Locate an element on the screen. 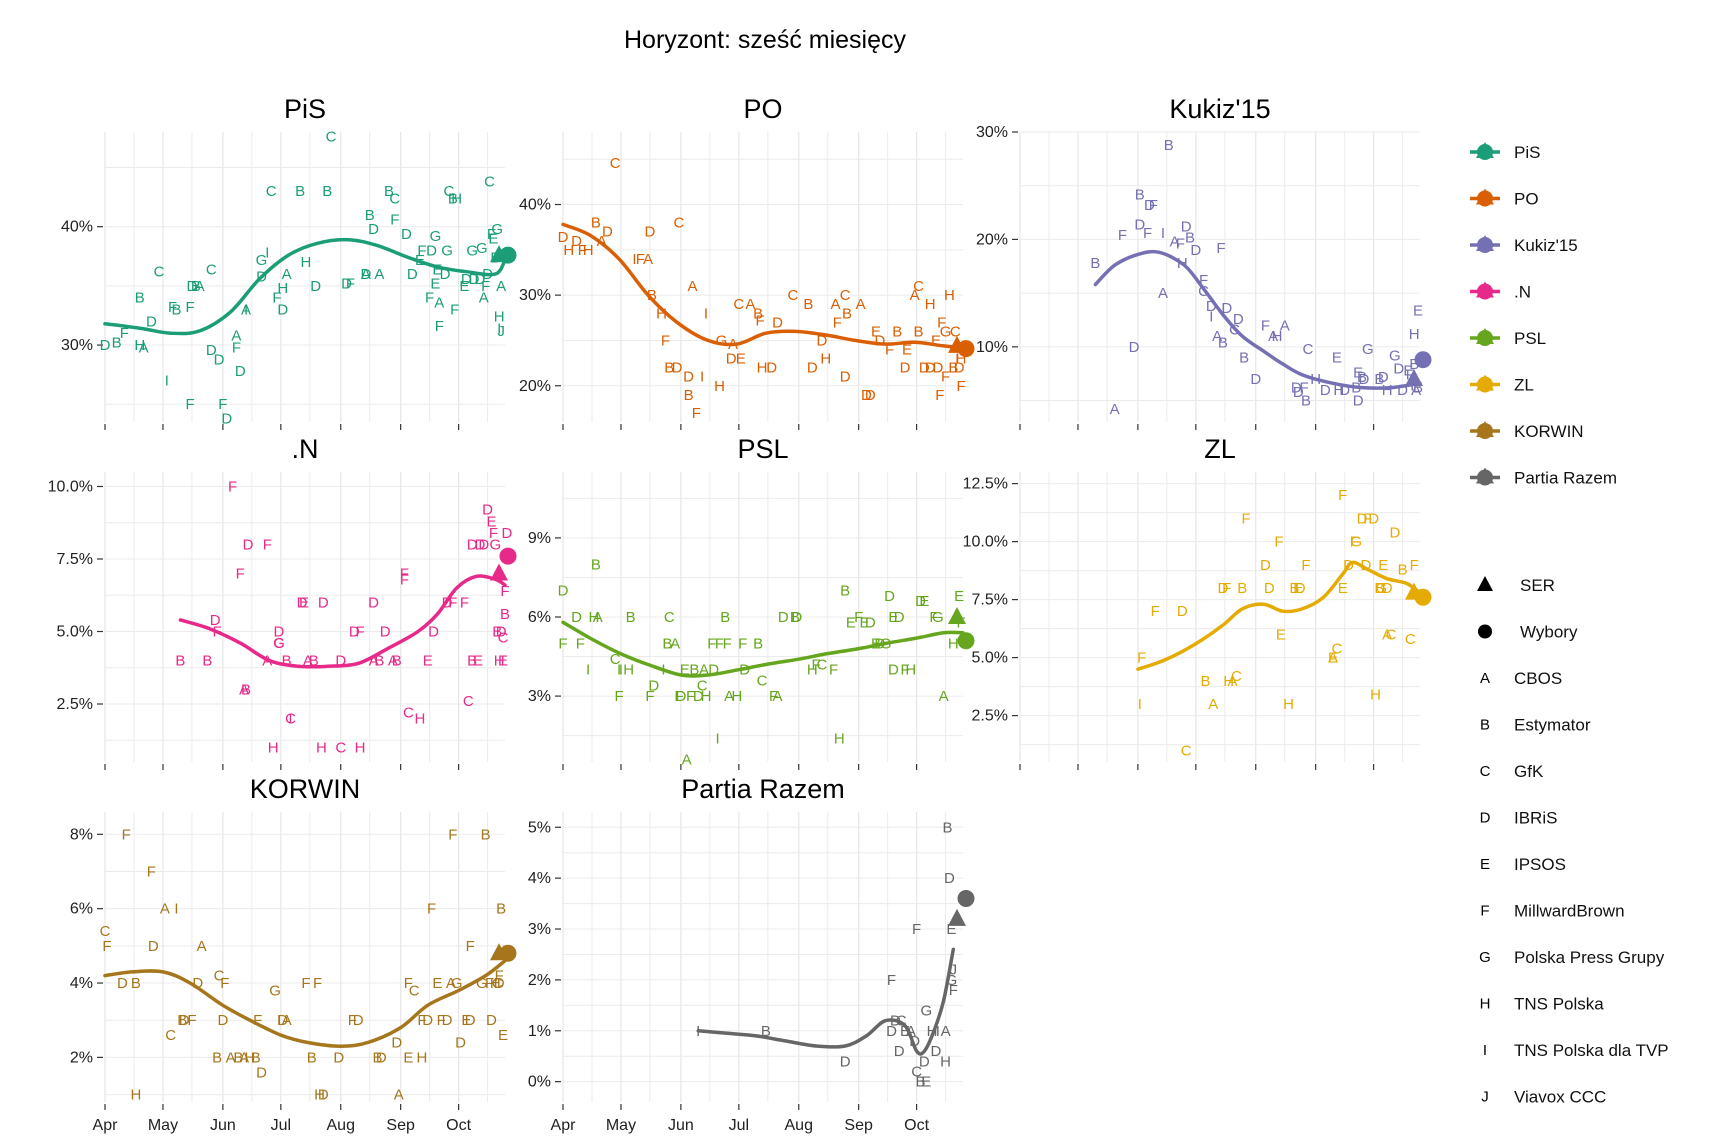 The image size is (1716, 1136). x-tick-label: May is located at coordinates (163, 1125).